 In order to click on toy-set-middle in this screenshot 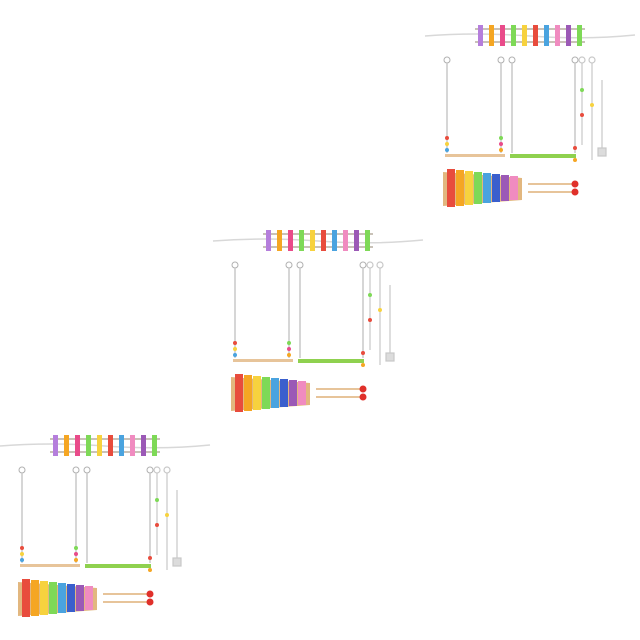, I will do `click(318, 321)`.